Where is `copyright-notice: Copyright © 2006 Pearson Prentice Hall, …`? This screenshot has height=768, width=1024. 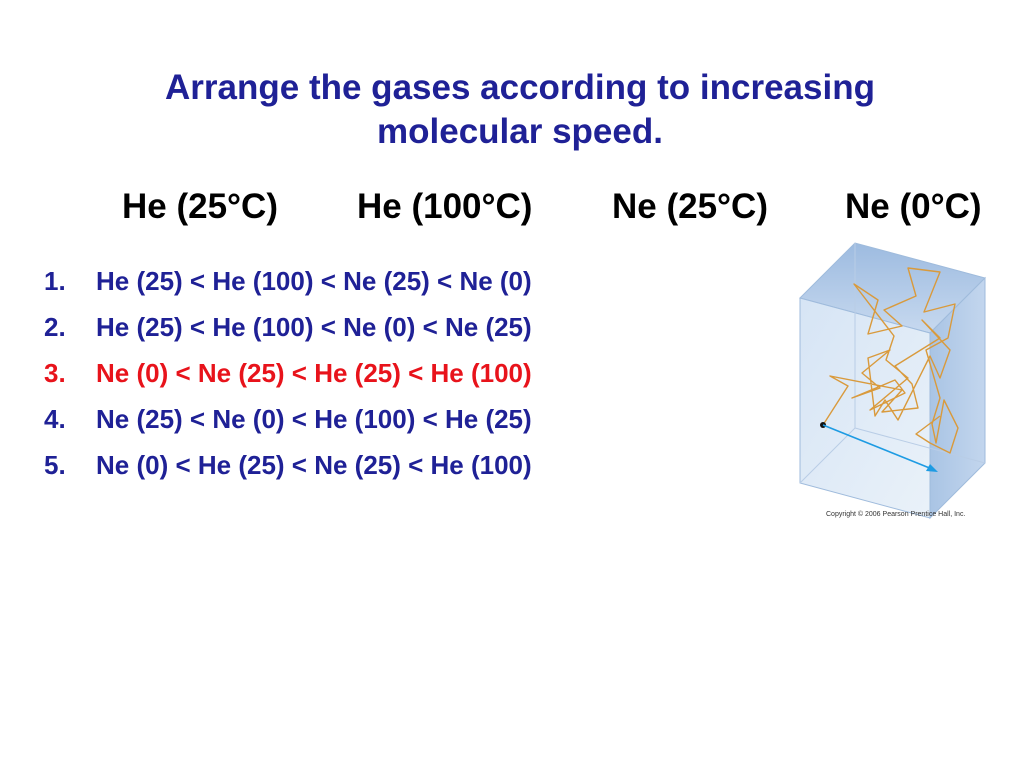
copyright-notice: Copyright © 2006 Pearson Prentice Hall, … is located at coordinates (896, 514).